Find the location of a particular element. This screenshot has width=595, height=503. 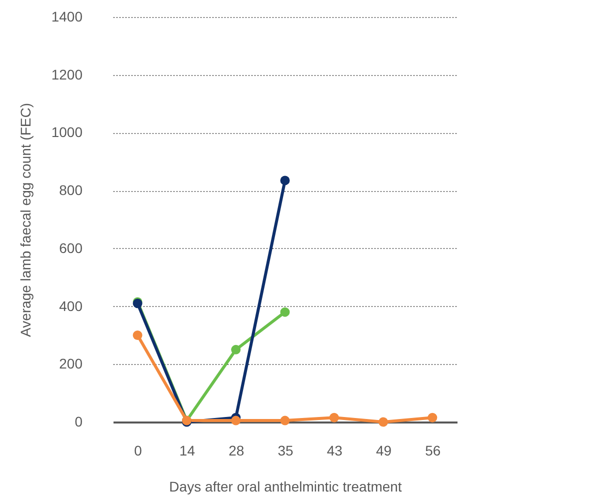

y-axis-title: Average lamb faecal egg count (FEC) is located at coordinates (25, 220).